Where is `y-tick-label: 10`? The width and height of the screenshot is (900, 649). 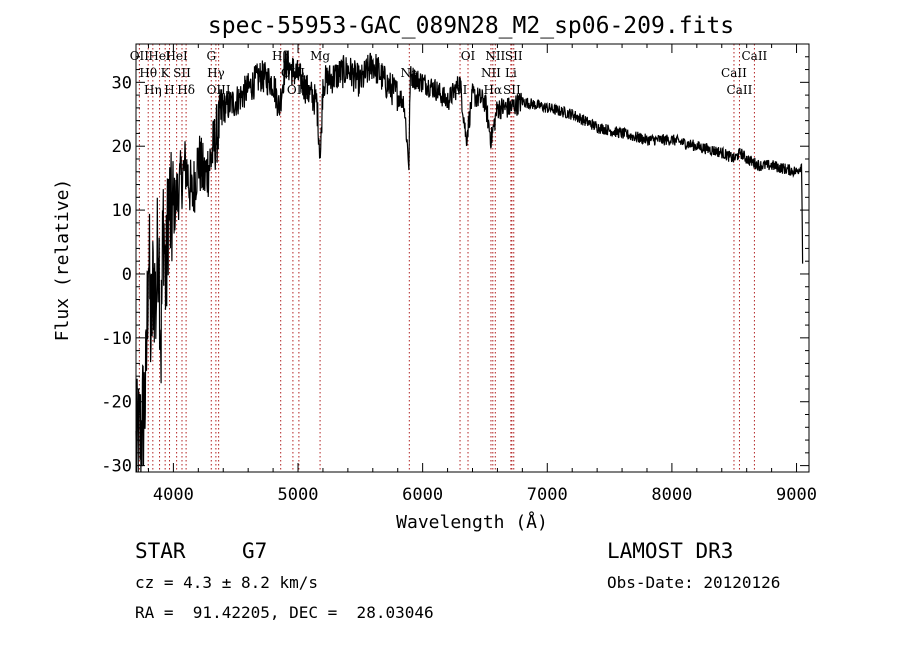 y-tick-label: 10 is located at coordinates (122, 211).